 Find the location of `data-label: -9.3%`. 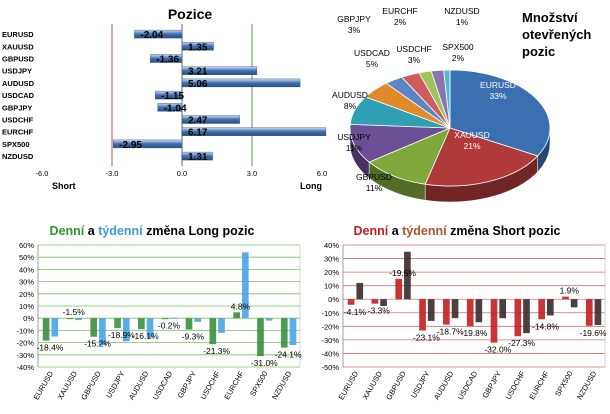

data-label: -9.3% is located at coordinates (193, 337).